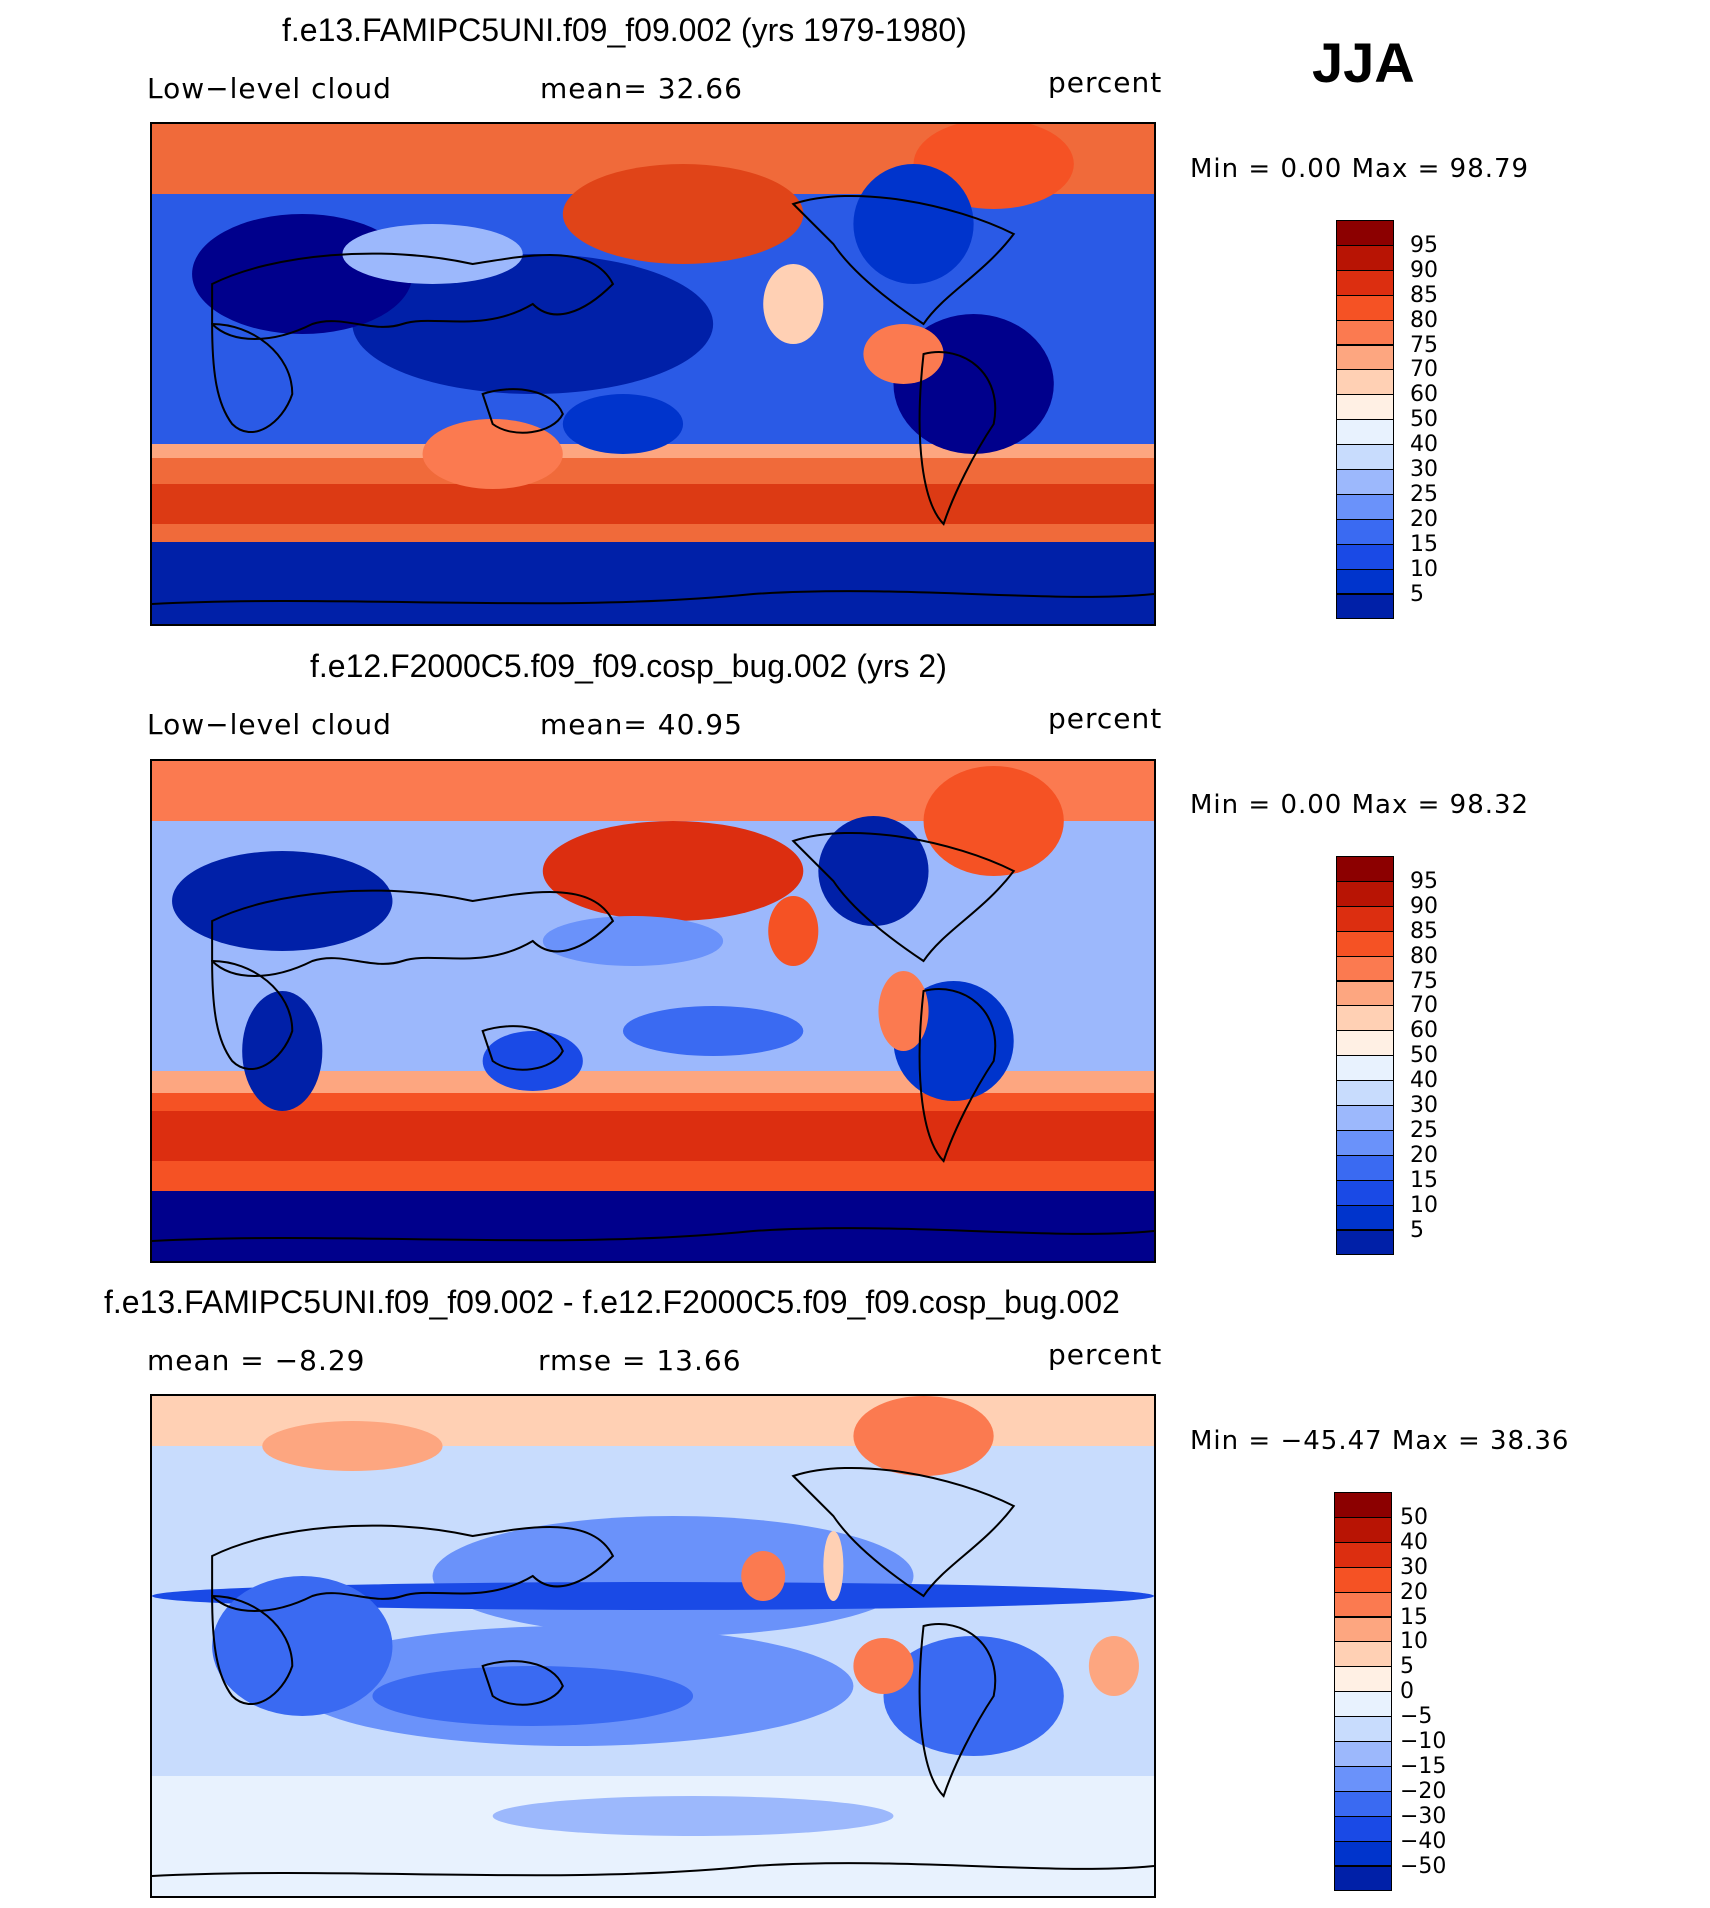 The image size is (1710, 1908). What do you see at coordinates (1423, 1766) in the screenshot?
I see `colorbar-label: −15` at bounding box center [1423, 1766].